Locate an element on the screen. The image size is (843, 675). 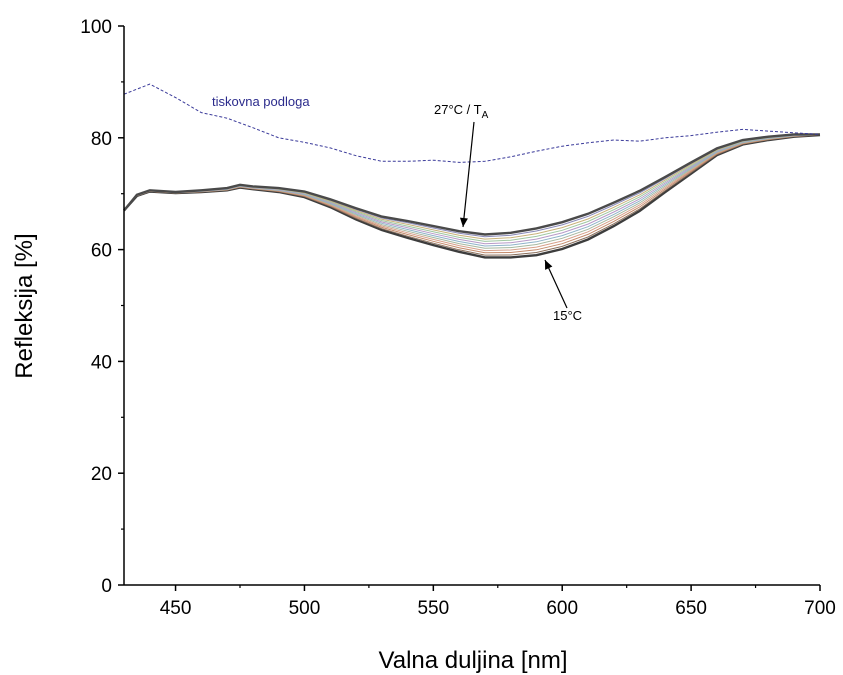
annotation-arrows is located at coordinates (513, 215).